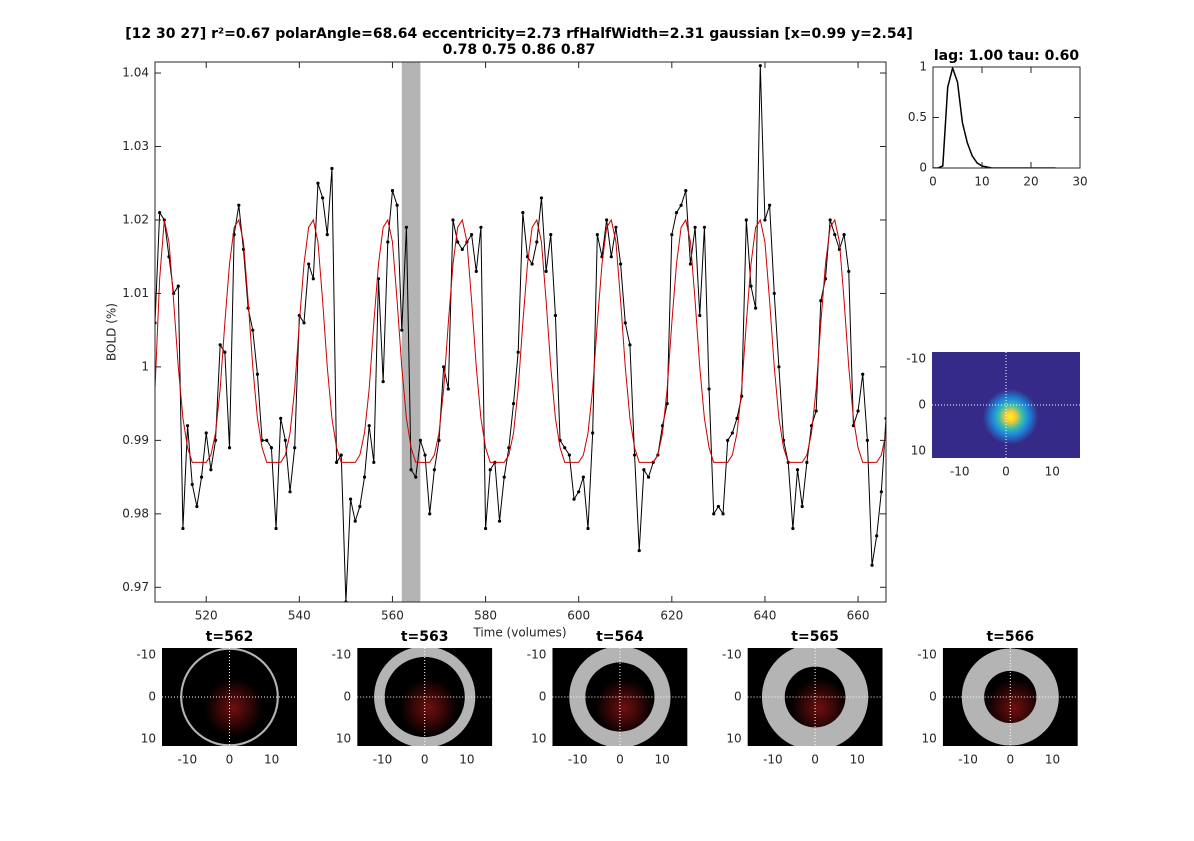  What do you see at coordinates (1030, 182) in the screenshot?
I see `x-tick-label: 20` at bounding box center [1030, 182].